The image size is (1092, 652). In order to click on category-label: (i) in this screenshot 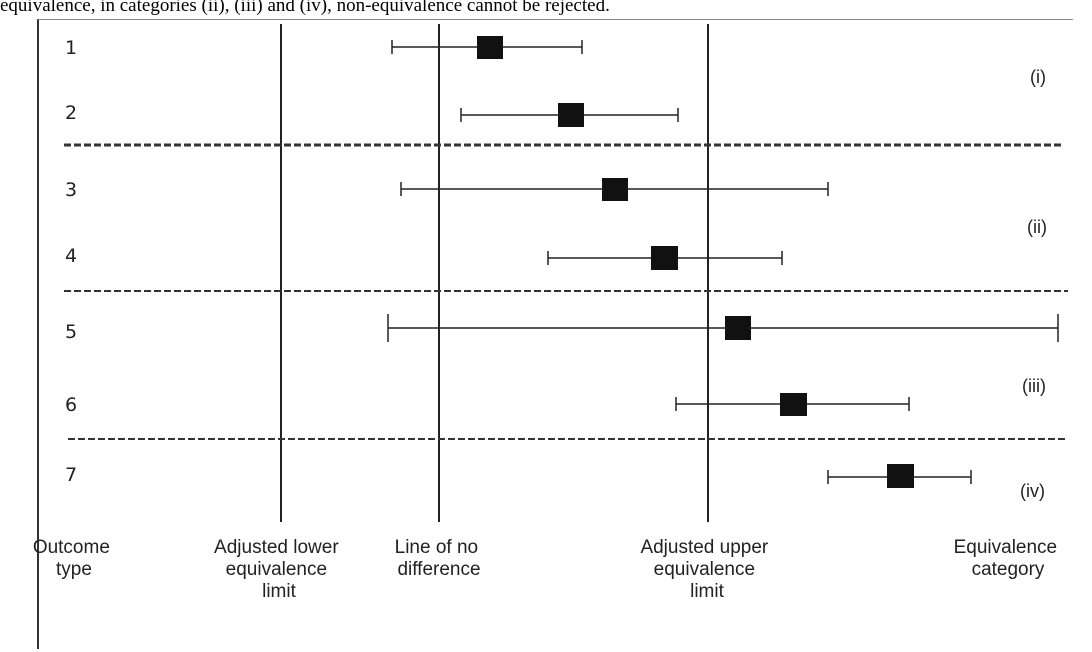, I will do `click(1038, 77)`.